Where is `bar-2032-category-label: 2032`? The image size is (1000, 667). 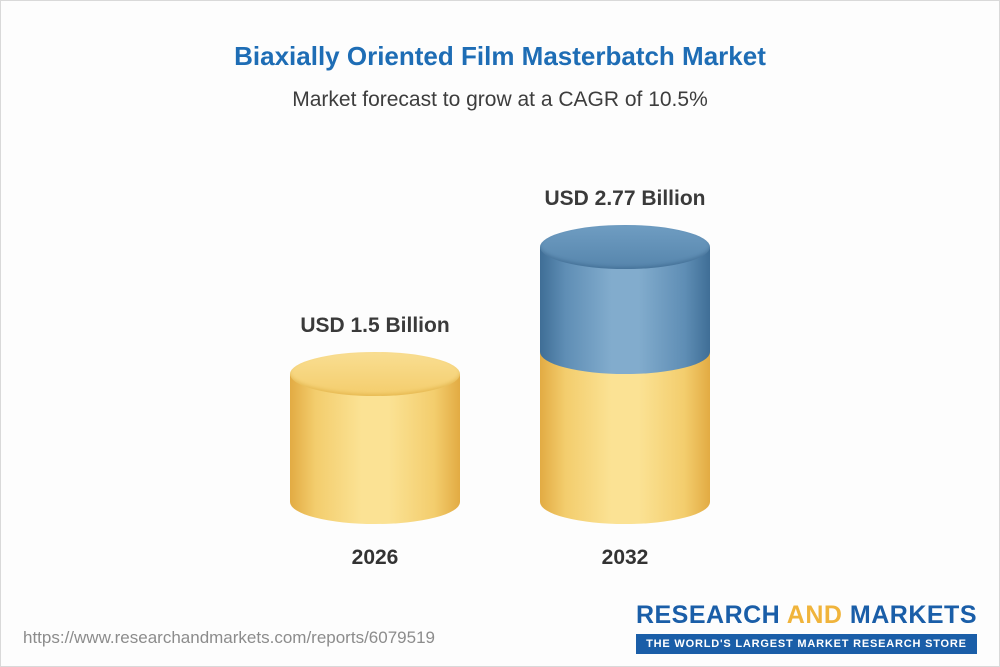
bar-2032-category-label: 2032 is located at coordinates (625, 557).